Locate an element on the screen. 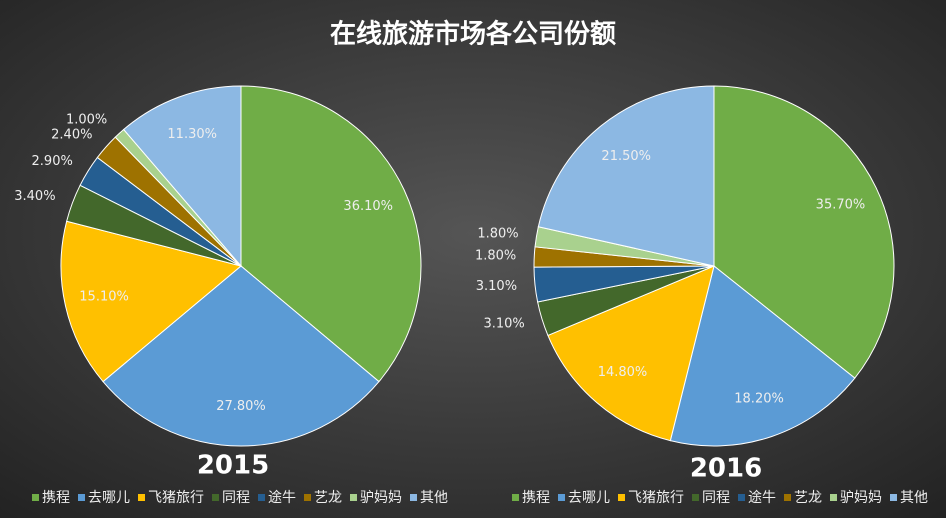 This screenshot has height=518, width=946. year-label: 2016 is located at coordinates (726, 469).